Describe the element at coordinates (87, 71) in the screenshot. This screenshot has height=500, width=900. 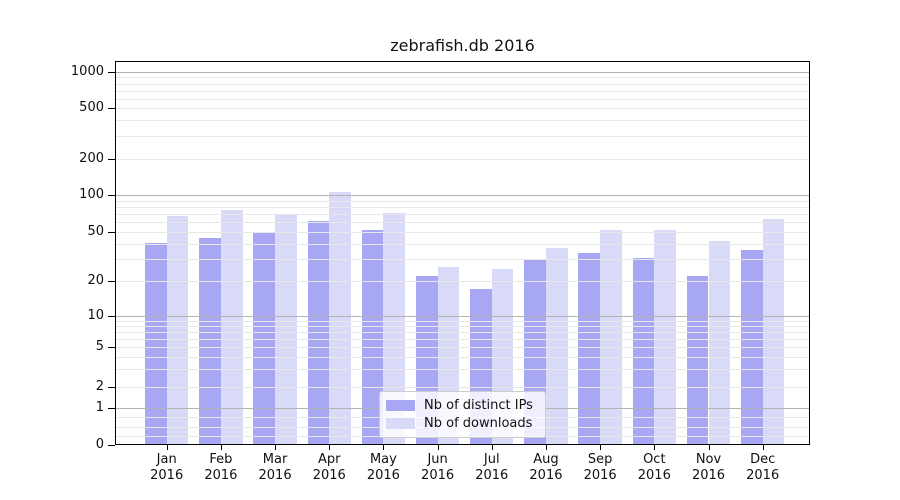
I see `y-axis-tick-label: 1000` at that location.